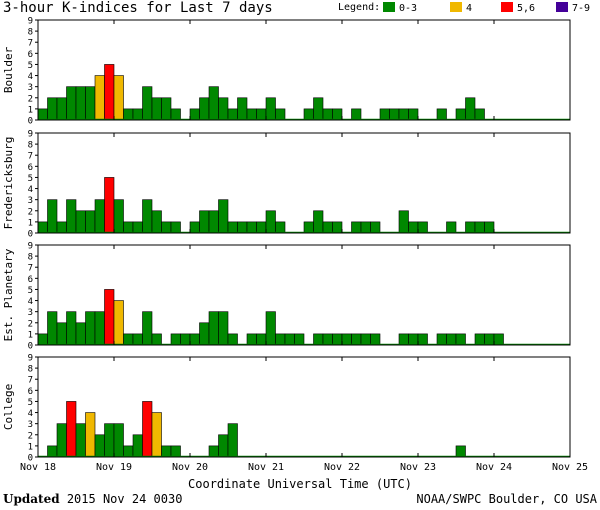 This screenshot has width=600, height=510. Describe the element at coordinates (30, 168) in the screenshot. I see `y-tick-label-fredericksburg: 6` at that location.